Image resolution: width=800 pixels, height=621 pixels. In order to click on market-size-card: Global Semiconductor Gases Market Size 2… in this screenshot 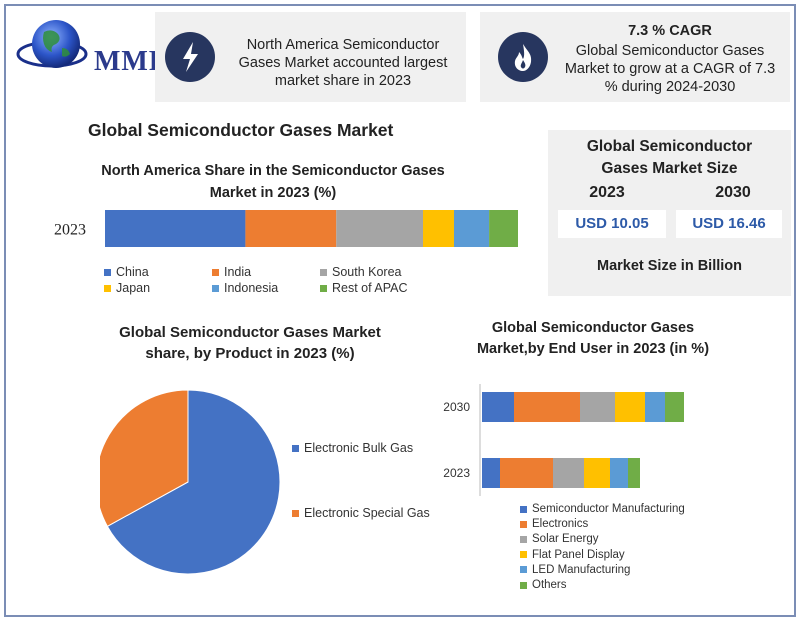, I will do `click(669, 213)`.